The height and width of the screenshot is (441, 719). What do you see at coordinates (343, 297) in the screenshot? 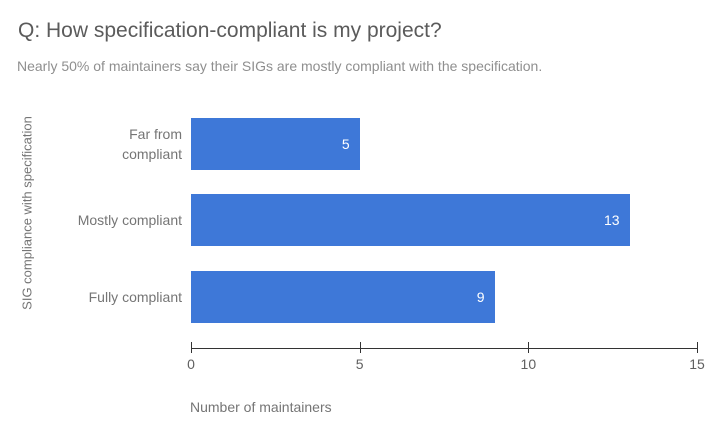
I see `bar-fully-compliant: 9` at bounding box center [343, 297].